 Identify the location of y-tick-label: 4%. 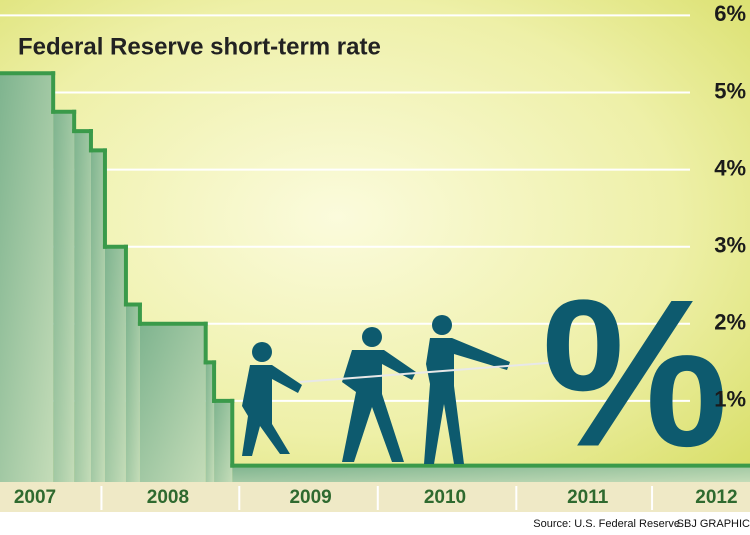
(730, 167).